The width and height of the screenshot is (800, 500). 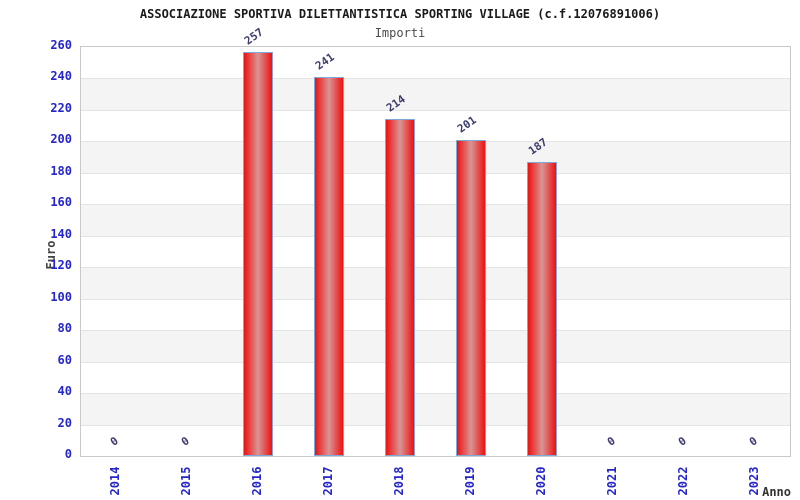 What do you see at coordinates (329, 266) in the screenshot?
I see `bar-2017` at bounding box center [329, 266].